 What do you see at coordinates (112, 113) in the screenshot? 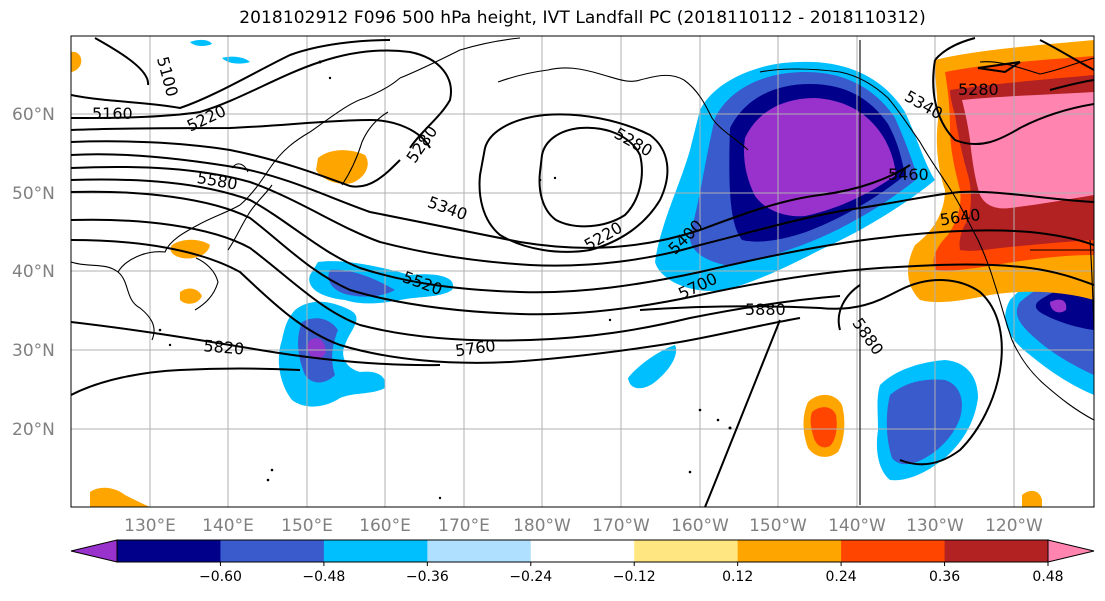
I see `contour-label-5160: 5160` at bounding box center [112, 113].